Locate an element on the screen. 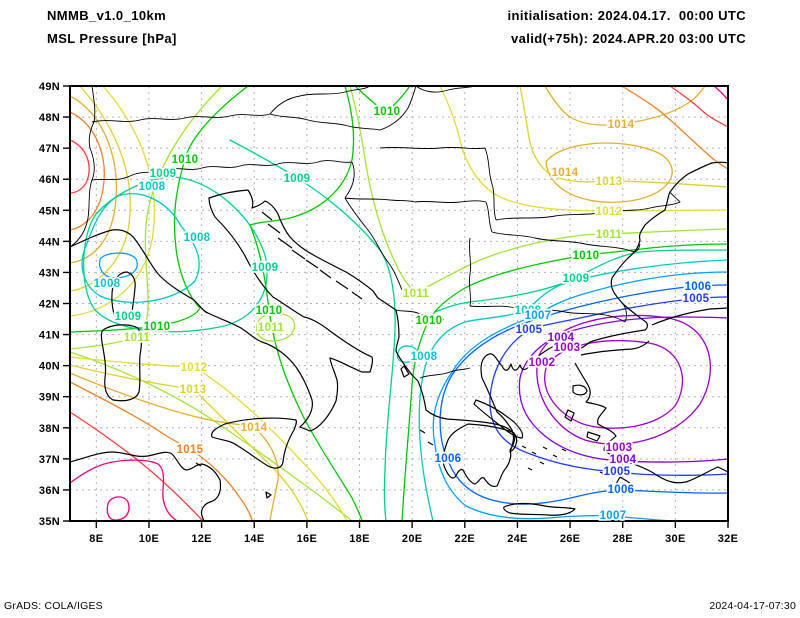  x-tick-label: 8E is located at coordinates (96, 539).